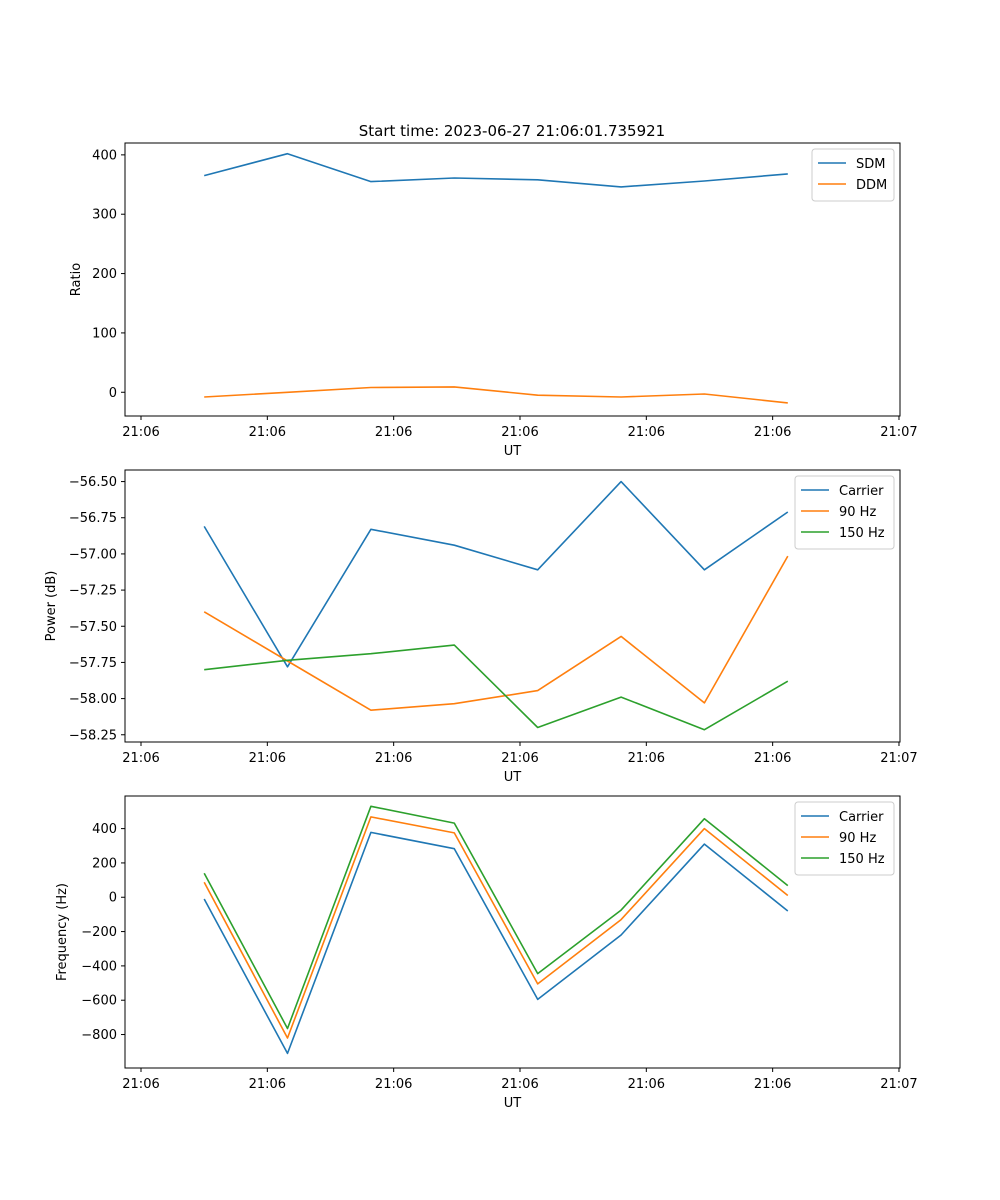  Describe the element at coordinates (496, 395) in the screenshot. I see `series-line-ddm` at that location.